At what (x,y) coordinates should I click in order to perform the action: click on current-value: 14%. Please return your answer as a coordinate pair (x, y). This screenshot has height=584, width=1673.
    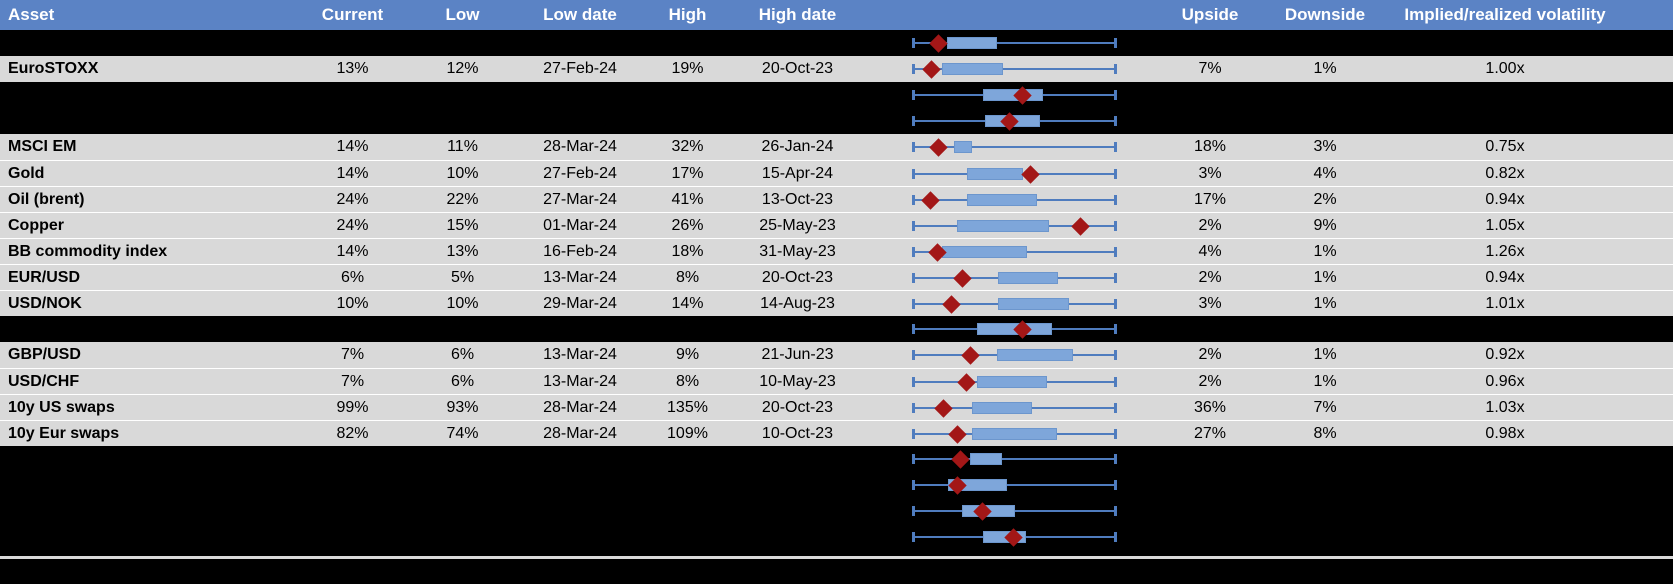
    Looking at the image, I should click on (352, 251).